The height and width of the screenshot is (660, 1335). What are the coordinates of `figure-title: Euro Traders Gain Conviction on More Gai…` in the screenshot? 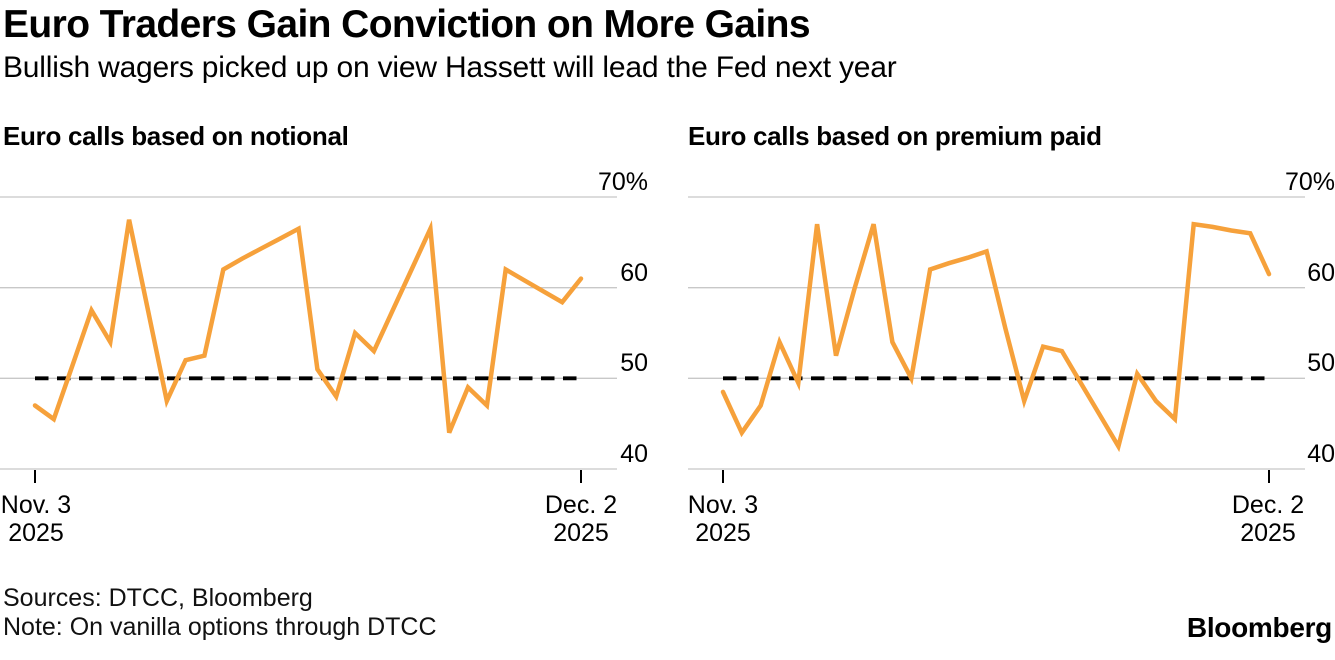 It's located at (407, 24).